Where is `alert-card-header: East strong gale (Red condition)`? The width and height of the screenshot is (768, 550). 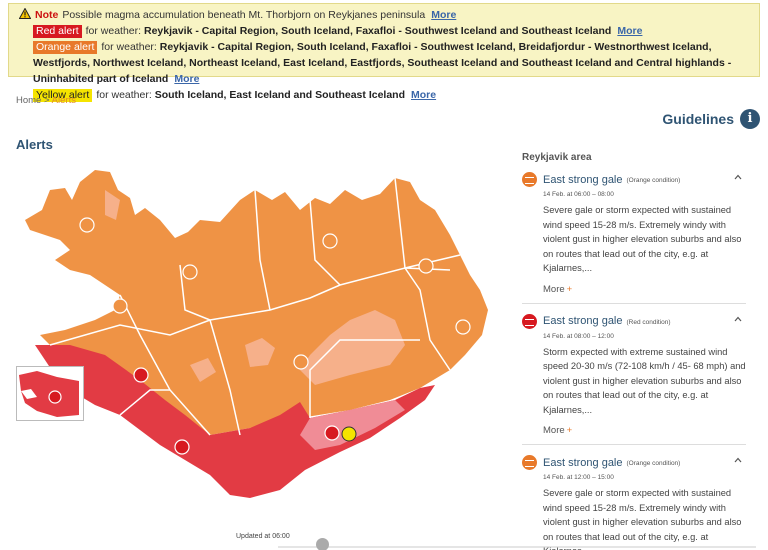 alert-card-header: East strong gale (Red condition) is located at coordinates (634, 321).